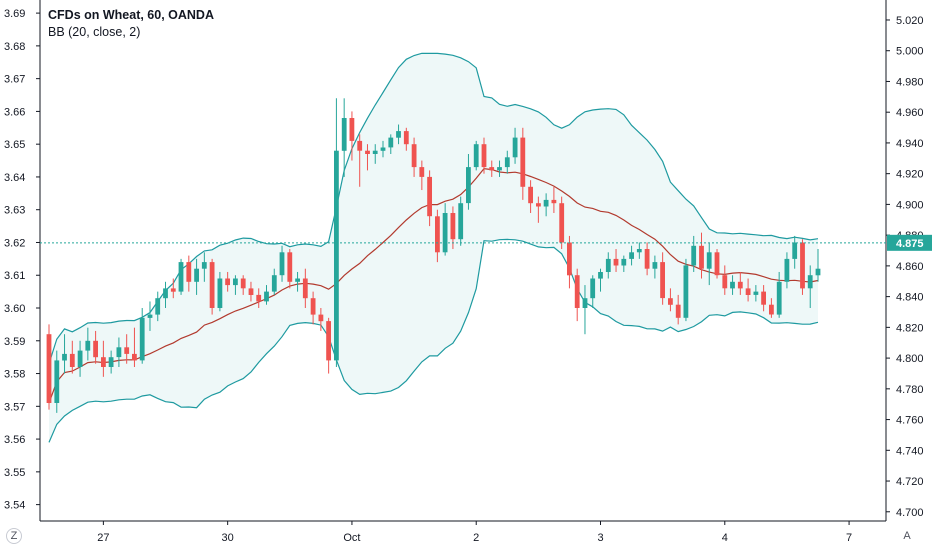  Describe the element at coordinates (910, 144) in the screenshot. I see `right-tick-label: 4.940` at that location.